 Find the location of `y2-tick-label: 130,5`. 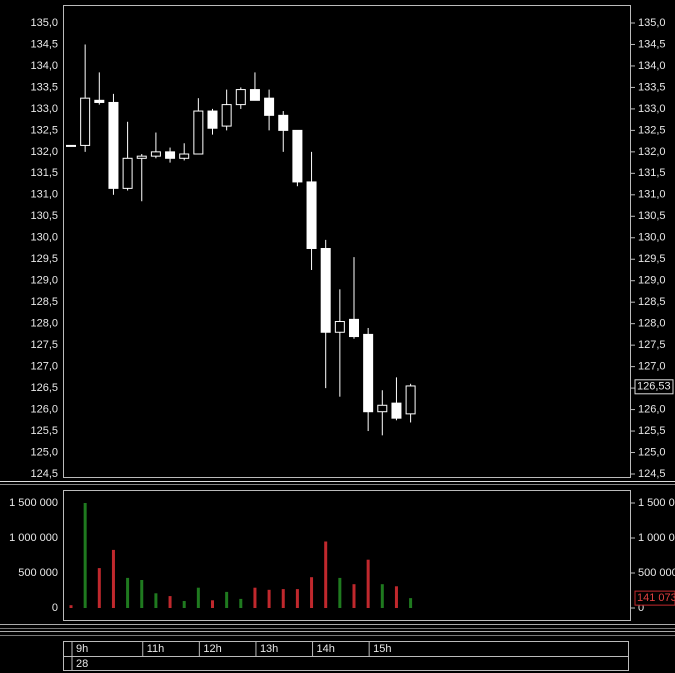

y2-tick-label: 130,5 is located at coordinates (652, 216).